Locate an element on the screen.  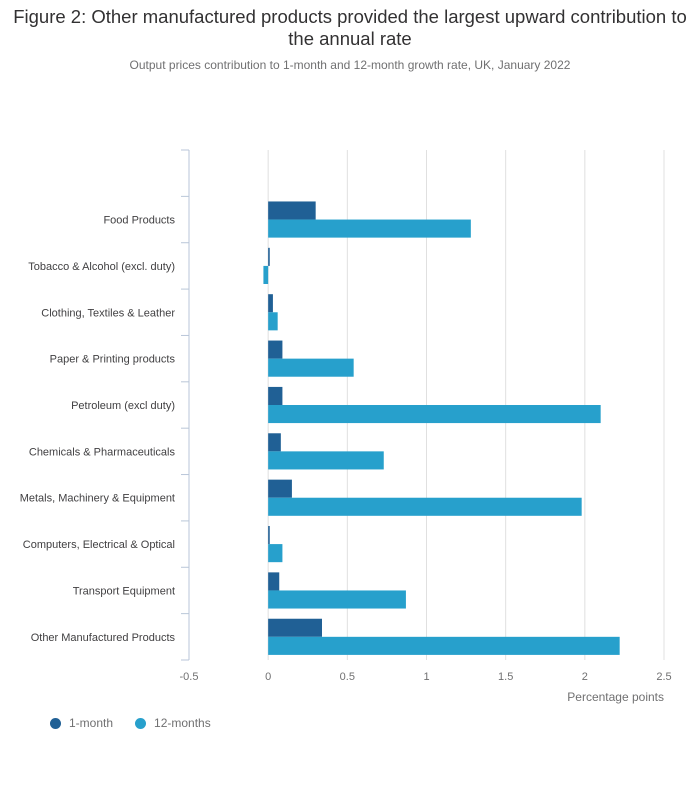
category-label: Transport Equipment is located at coordinates (124, 591).